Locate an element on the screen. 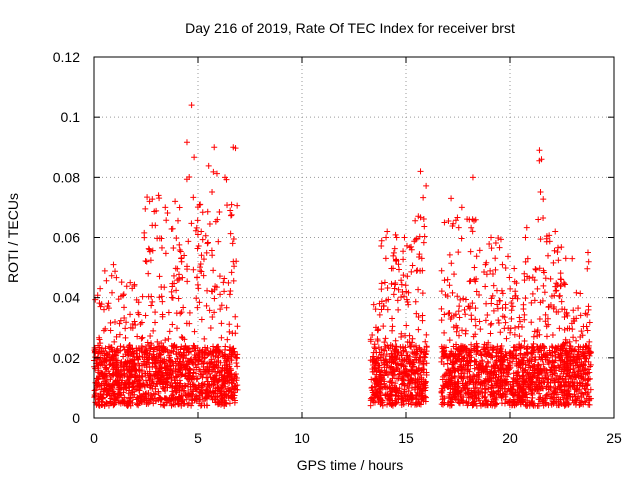 This screenshot has width=640, height=480. x-tick-label: 20 is located at coordinates (510, 438).